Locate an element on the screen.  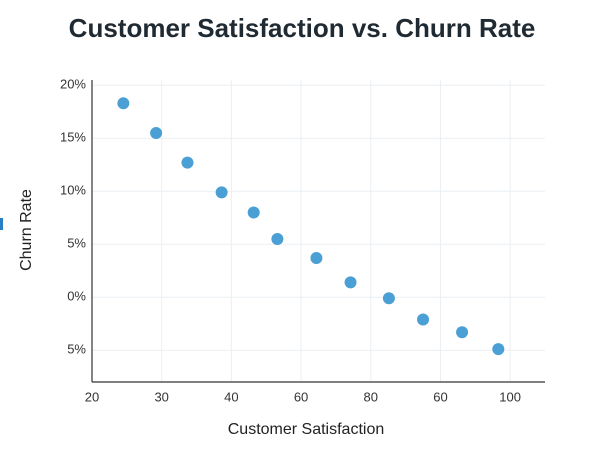
edge-marker is located at coordinates (1, 224).